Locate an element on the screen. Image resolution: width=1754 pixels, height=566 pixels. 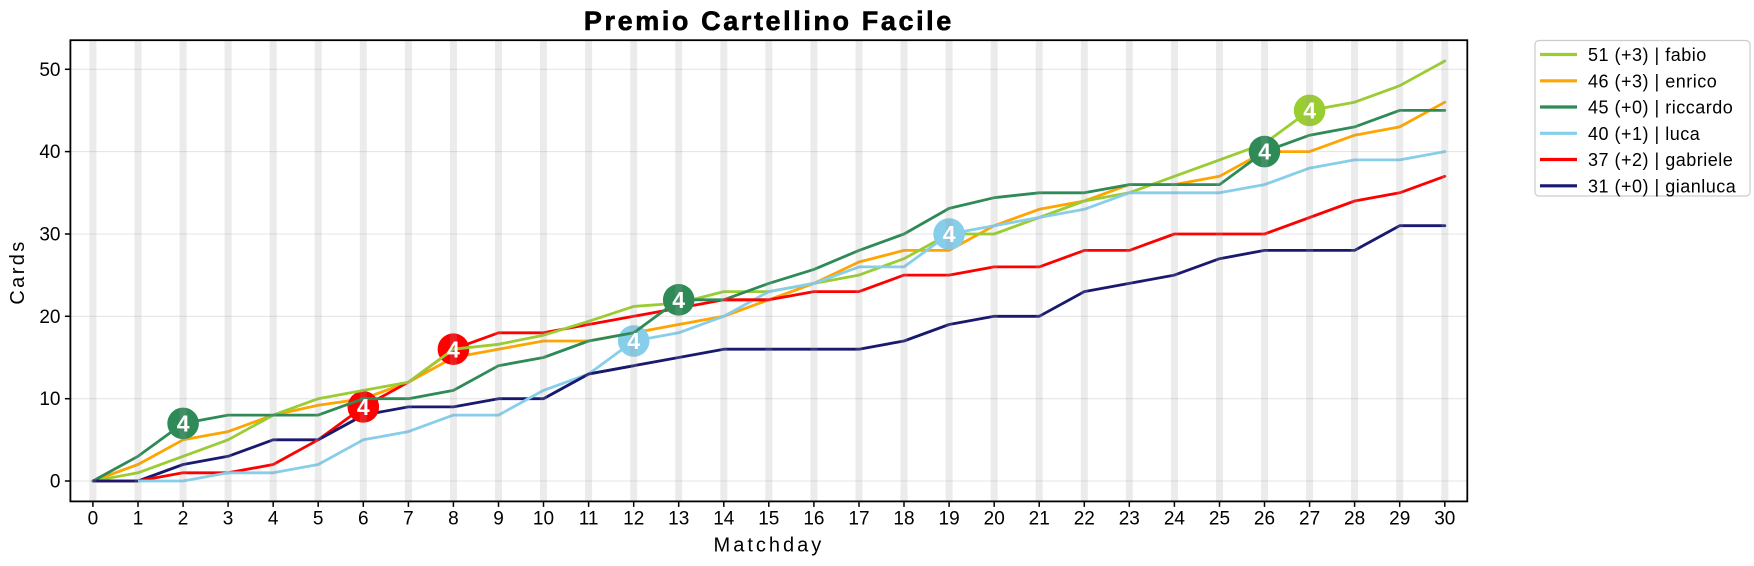
svg-text: 2 is located at coordinates (183, 519).